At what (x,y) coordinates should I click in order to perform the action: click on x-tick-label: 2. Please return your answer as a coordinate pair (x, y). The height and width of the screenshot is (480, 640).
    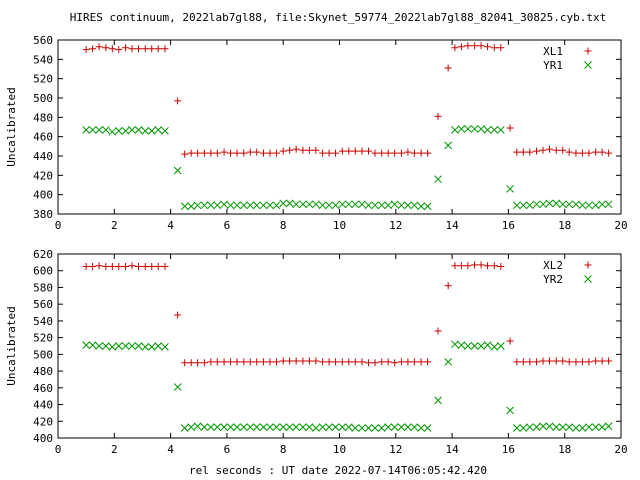
    Looking at the image, I should click on (114, 225).